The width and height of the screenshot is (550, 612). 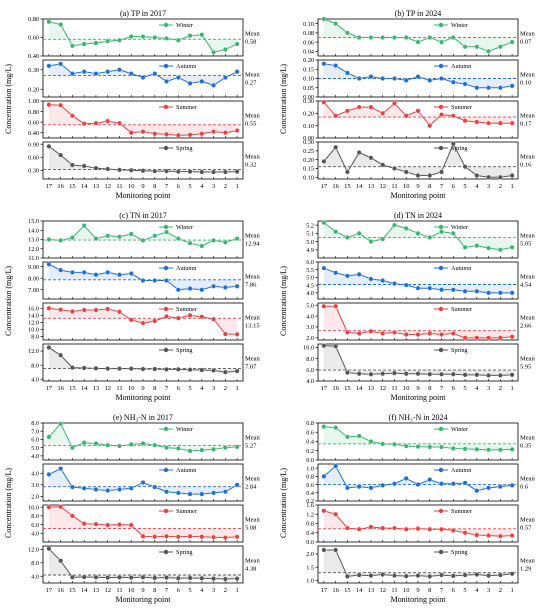 What do you see at coordinates (35, 440) in the screenshot?
I see `y-tick-label: 6.0` at bounding box center [35, 440].